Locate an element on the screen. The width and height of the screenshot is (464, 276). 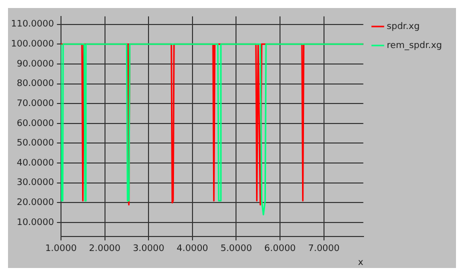
y-tick-label: 110.0000 is located at coordinates (32, 25).